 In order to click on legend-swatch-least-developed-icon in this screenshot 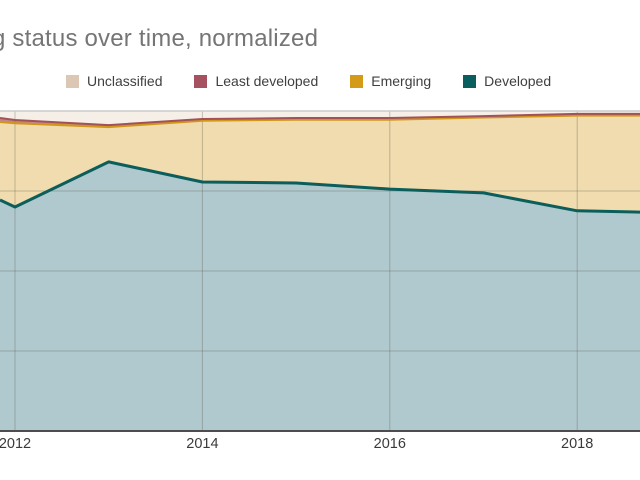, I will do `click(201, 81)`.